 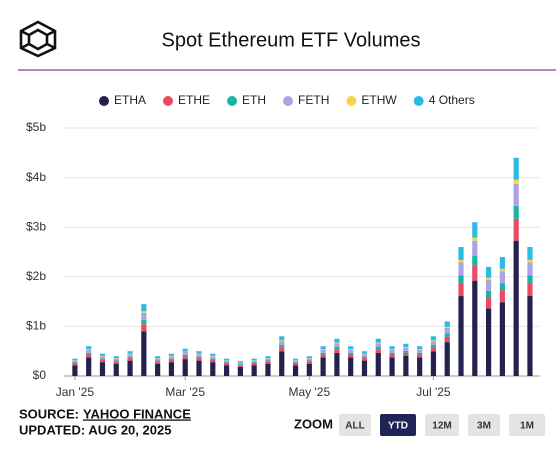 I want to click on legend-label: ETHW, so click(x=379, y=100).